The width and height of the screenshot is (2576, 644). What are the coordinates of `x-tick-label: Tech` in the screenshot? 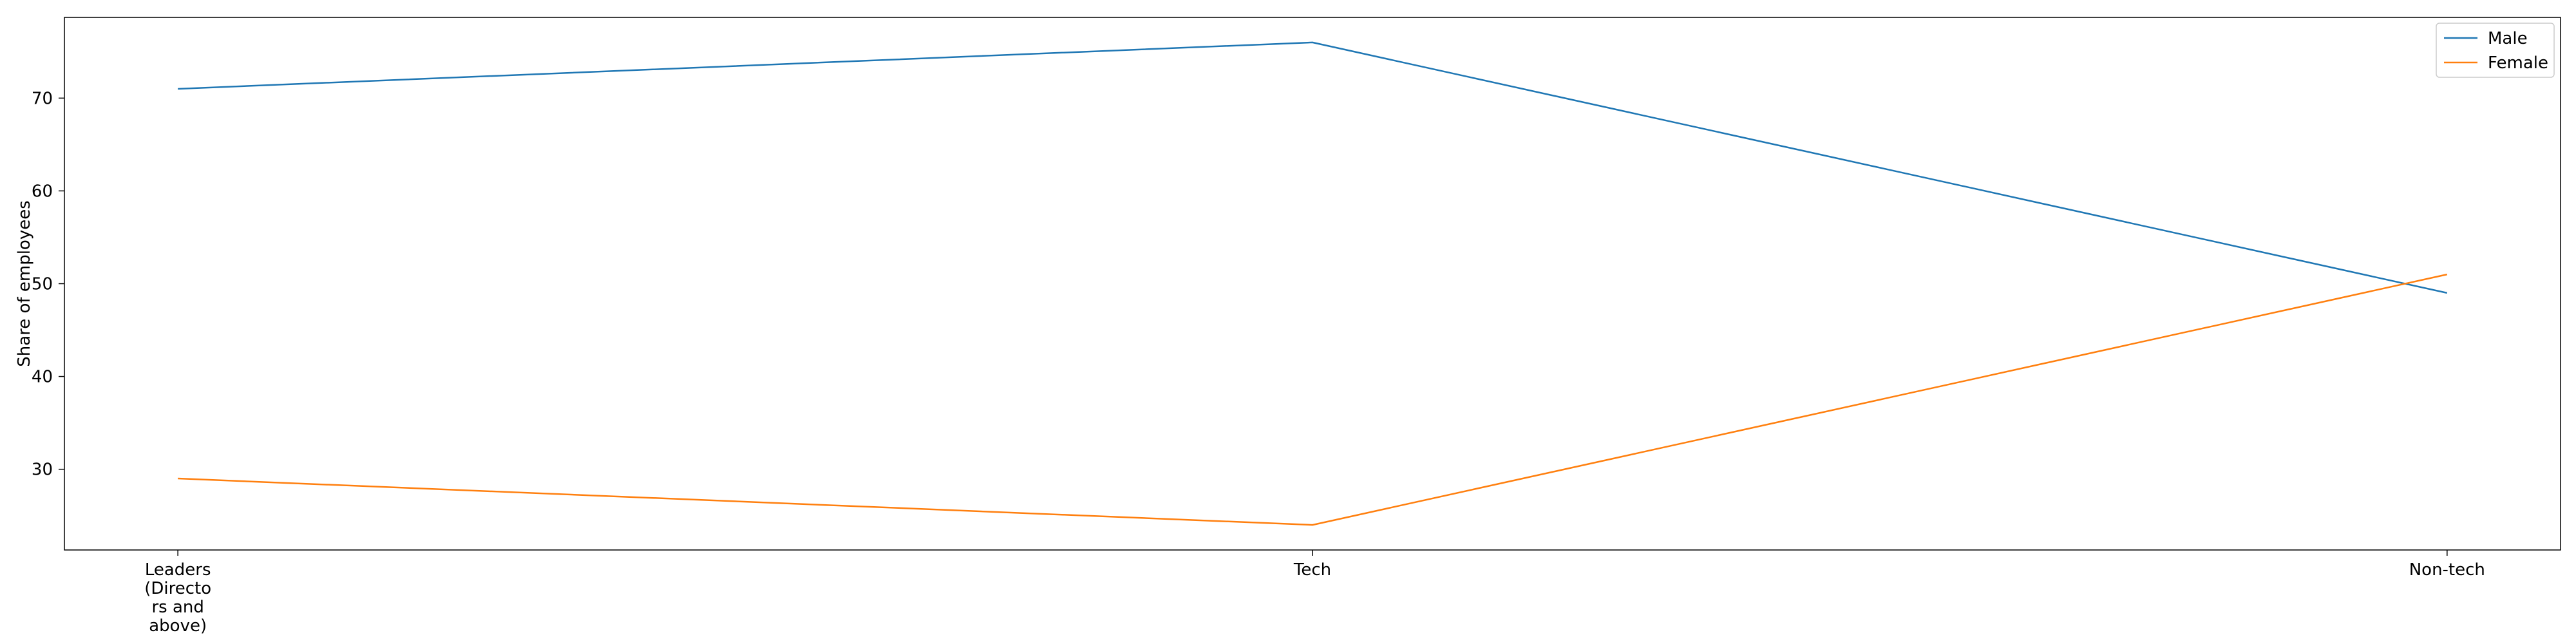 It's located at (1312, 570).